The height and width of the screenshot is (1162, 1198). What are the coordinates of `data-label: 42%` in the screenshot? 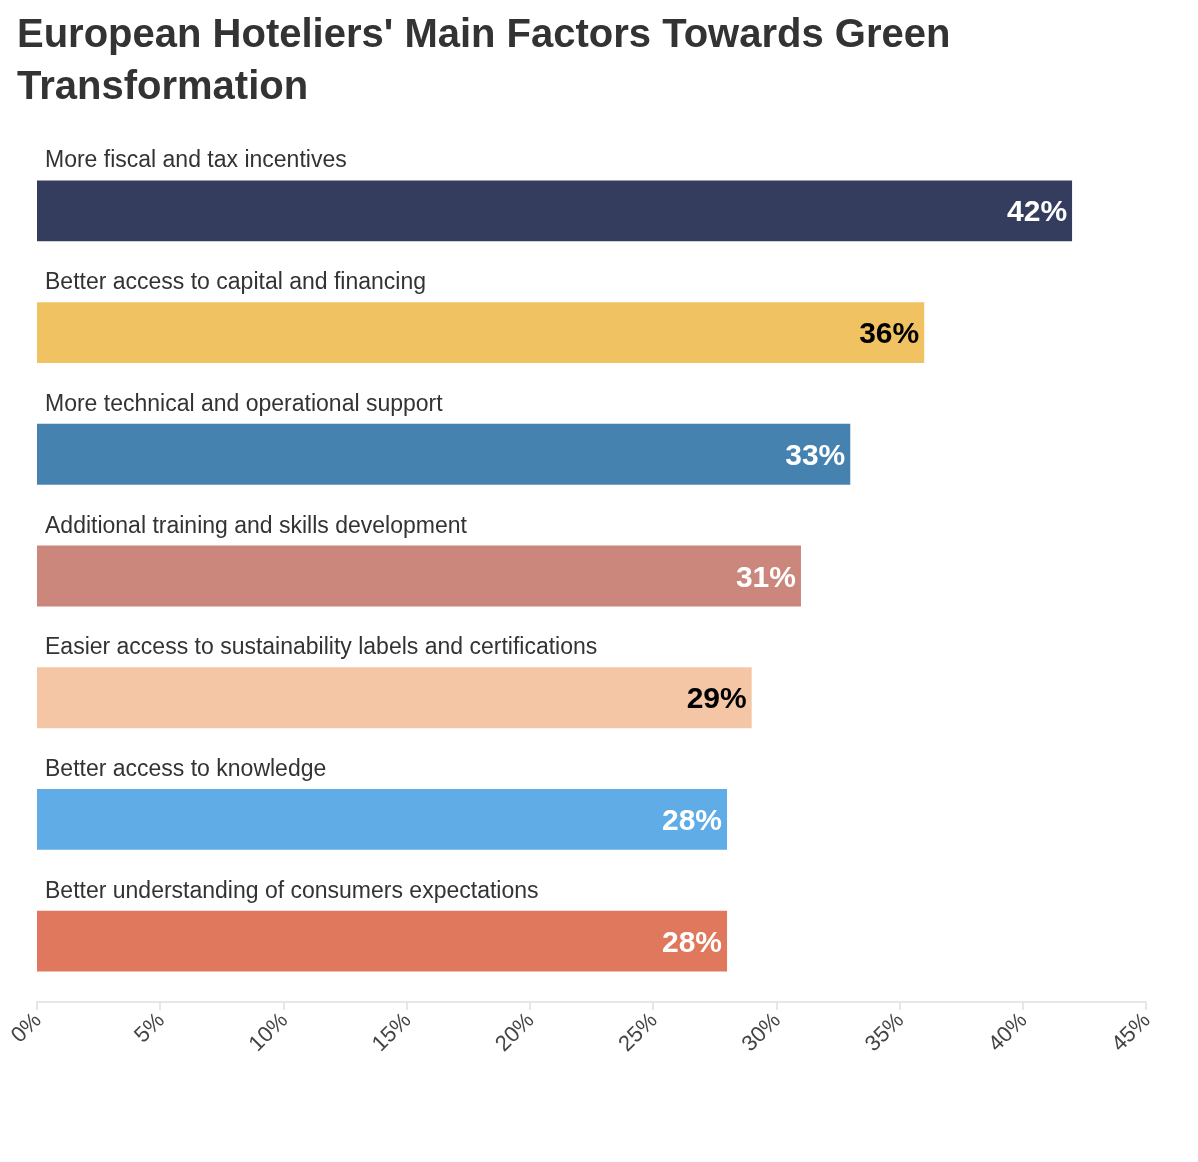 It's located at (1037, 211).